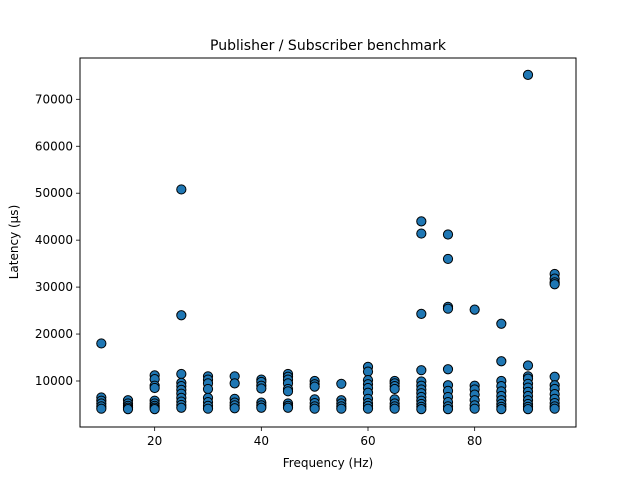  Describe the element at coordinates (474, 441) in the screenshot. I see `x-tick-label: 80` at that location.